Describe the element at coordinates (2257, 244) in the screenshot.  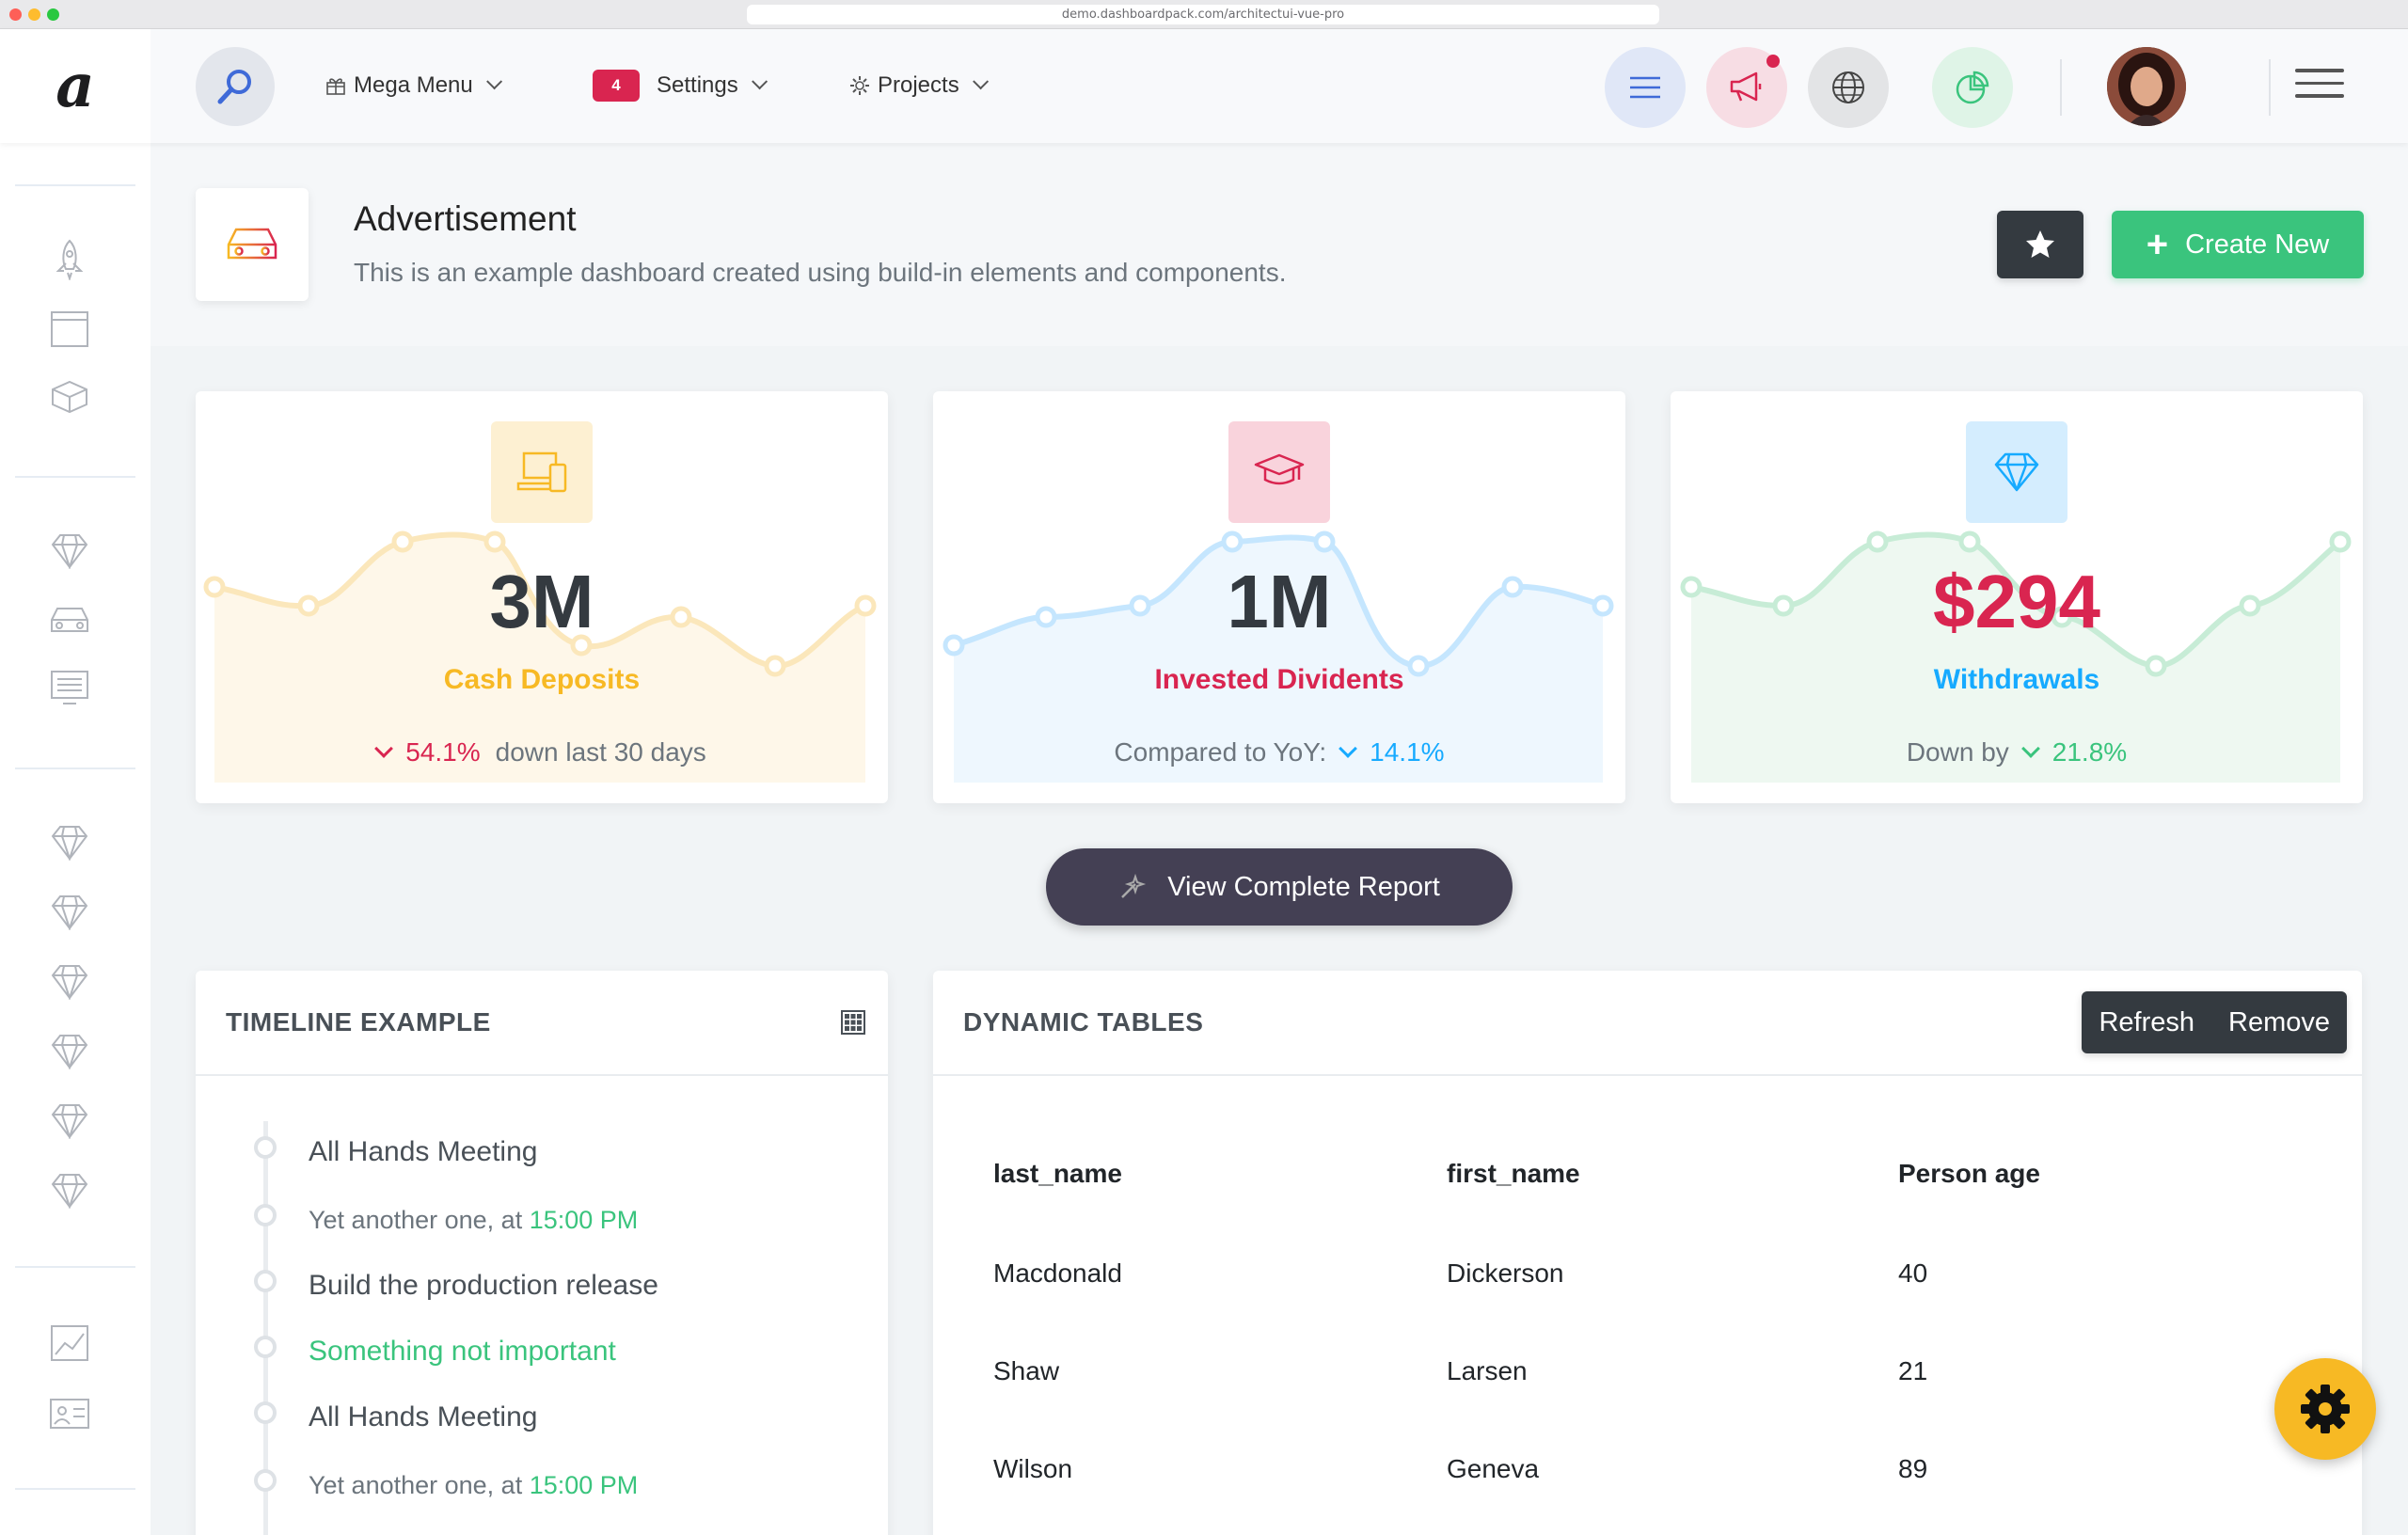
I see `create-new-label: Create New` at that location.